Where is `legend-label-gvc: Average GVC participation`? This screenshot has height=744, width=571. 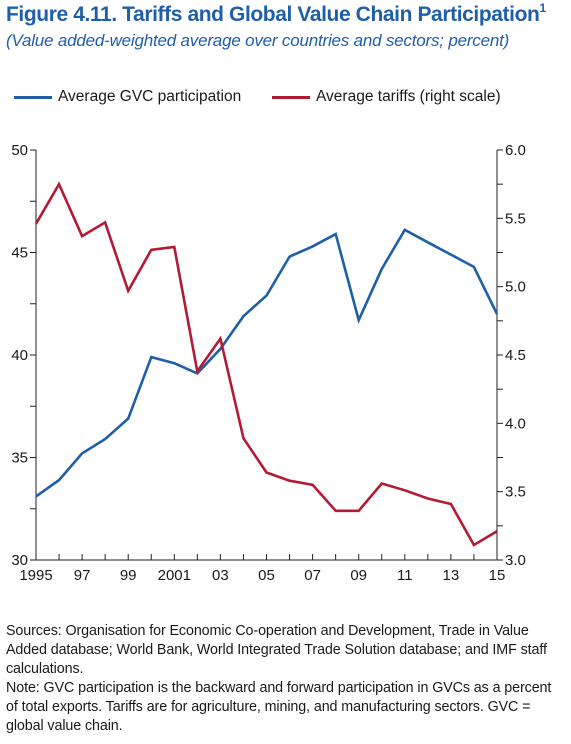
legend-label-gvc: Average GVC participation is located at coordinates (150, 96).